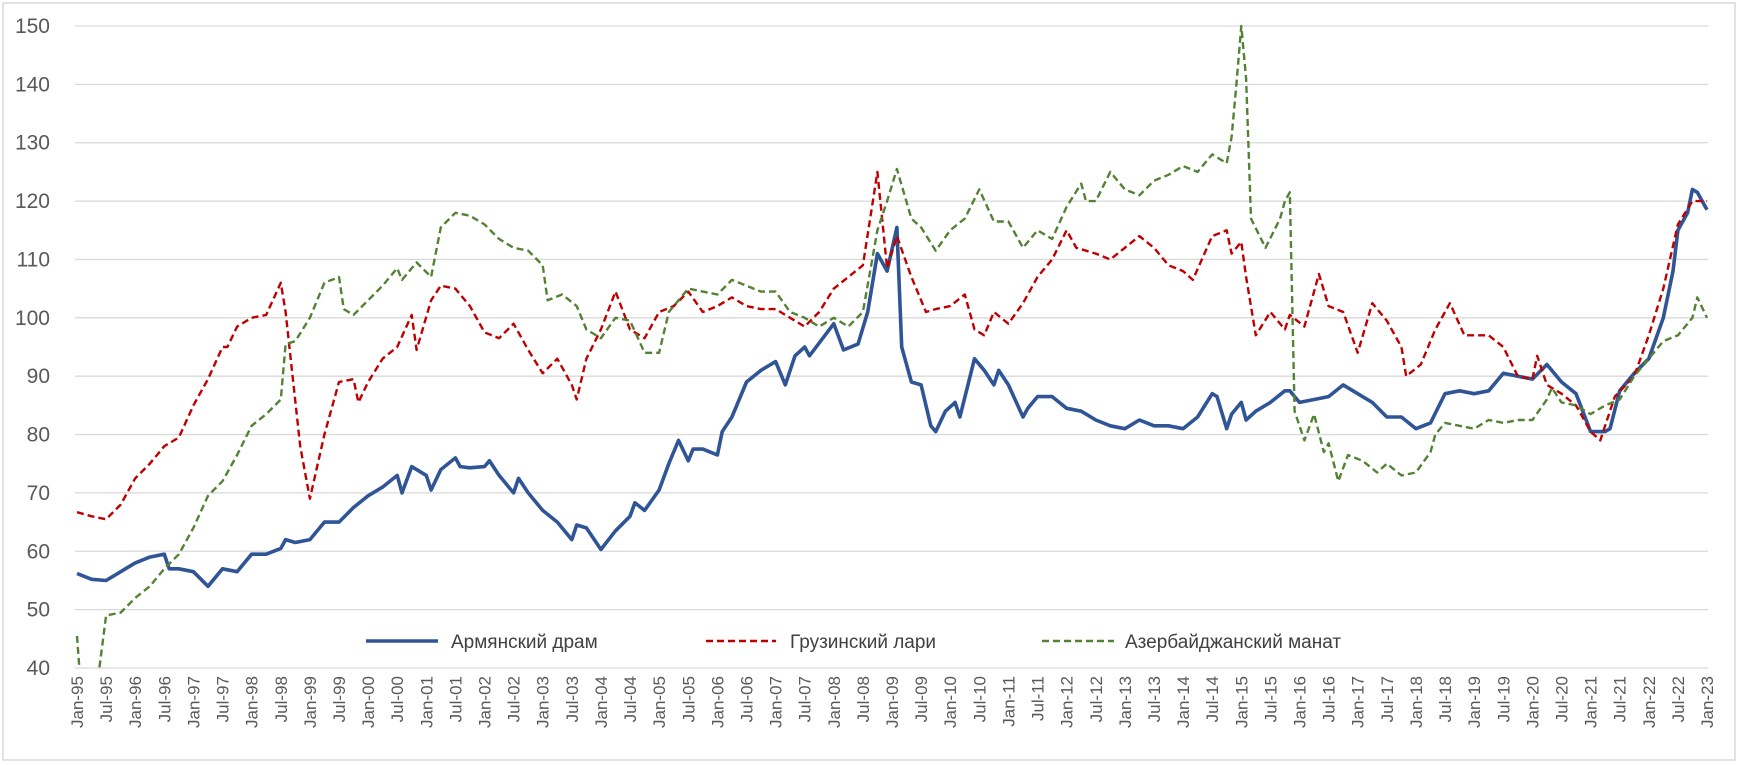 This screenshot has height=765, width=1739. I want to click on x-tick-label: Jan-09, so click(892, 702).